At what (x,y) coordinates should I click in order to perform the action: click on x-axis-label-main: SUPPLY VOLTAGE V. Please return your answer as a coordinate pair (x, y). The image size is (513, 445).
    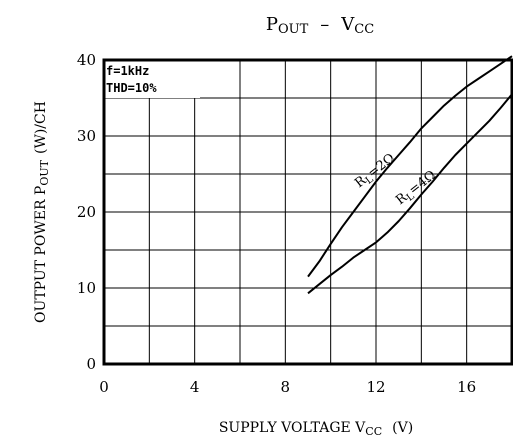
    Looking at the image, I should click on (292, 428).